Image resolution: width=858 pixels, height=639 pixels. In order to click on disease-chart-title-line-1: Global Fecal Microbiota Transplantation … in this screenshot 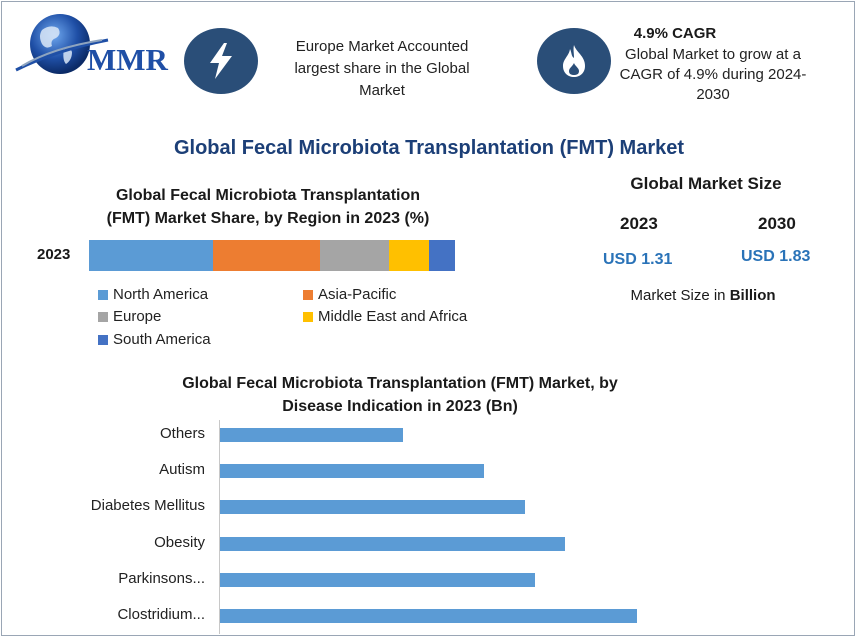, I will do `click(400, 383)`.